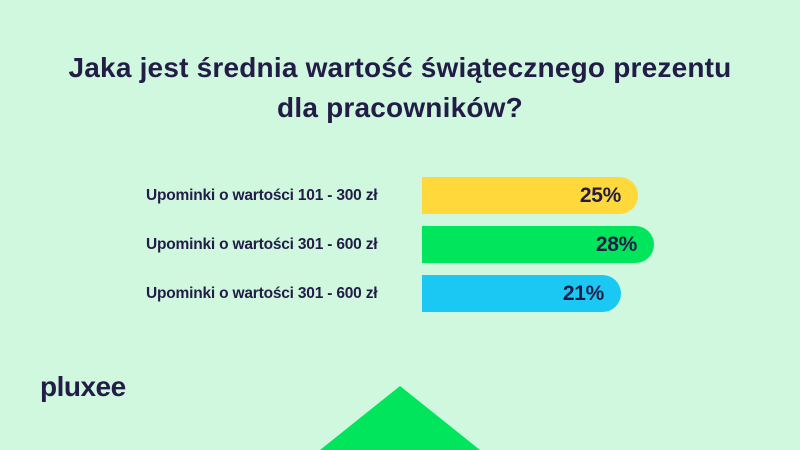  I want to click on bar-value-label: 25%, so click(600, 195).